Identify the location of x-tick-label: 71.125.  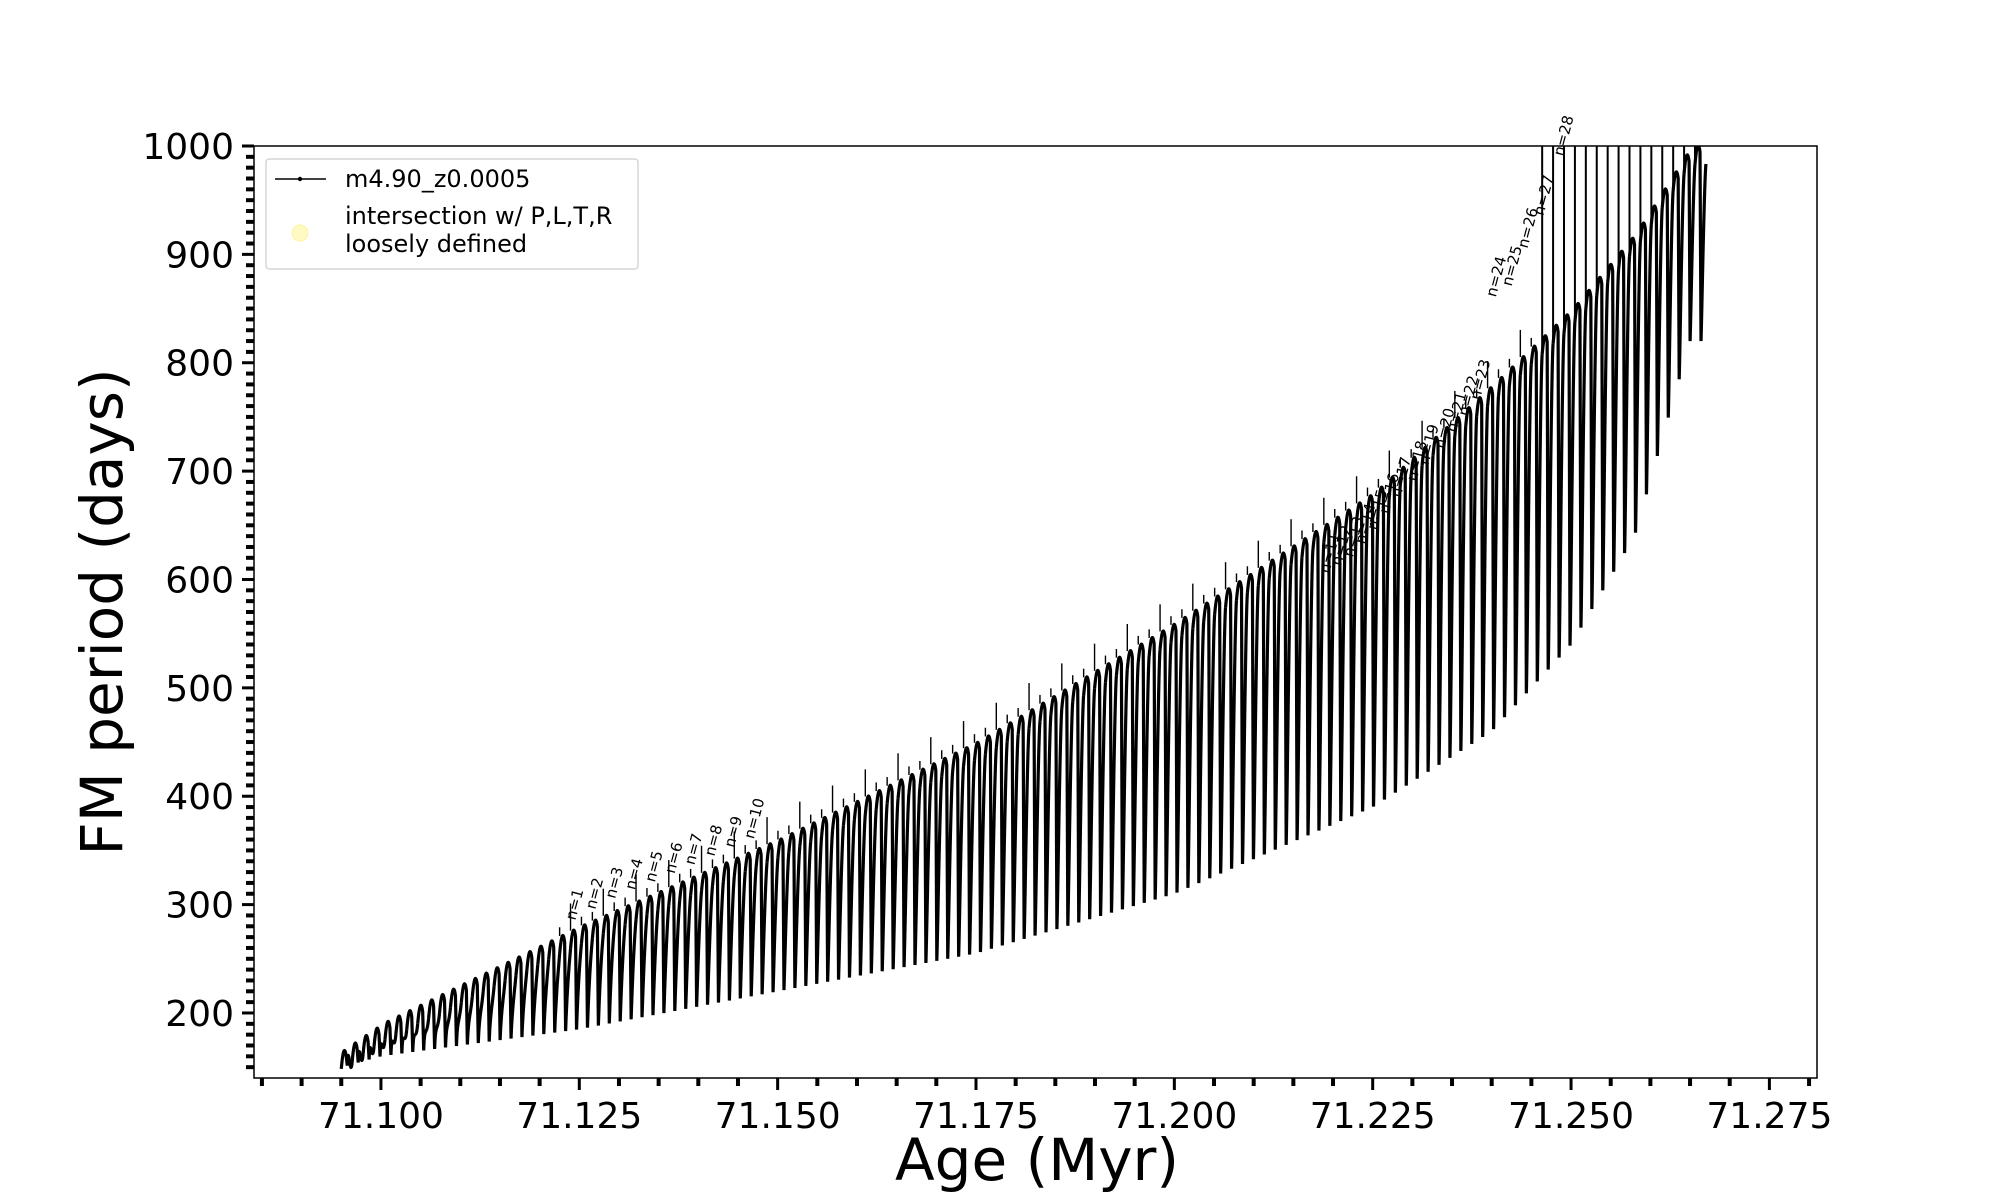
(579, 1116).